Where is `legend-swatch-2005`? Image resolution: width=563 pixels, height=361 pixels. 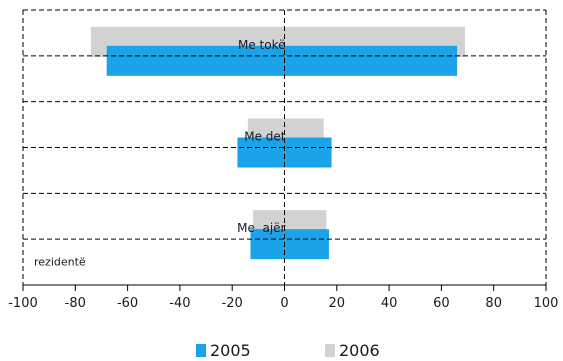 legend-swatch-2005 is located at coordinates (201, 350).